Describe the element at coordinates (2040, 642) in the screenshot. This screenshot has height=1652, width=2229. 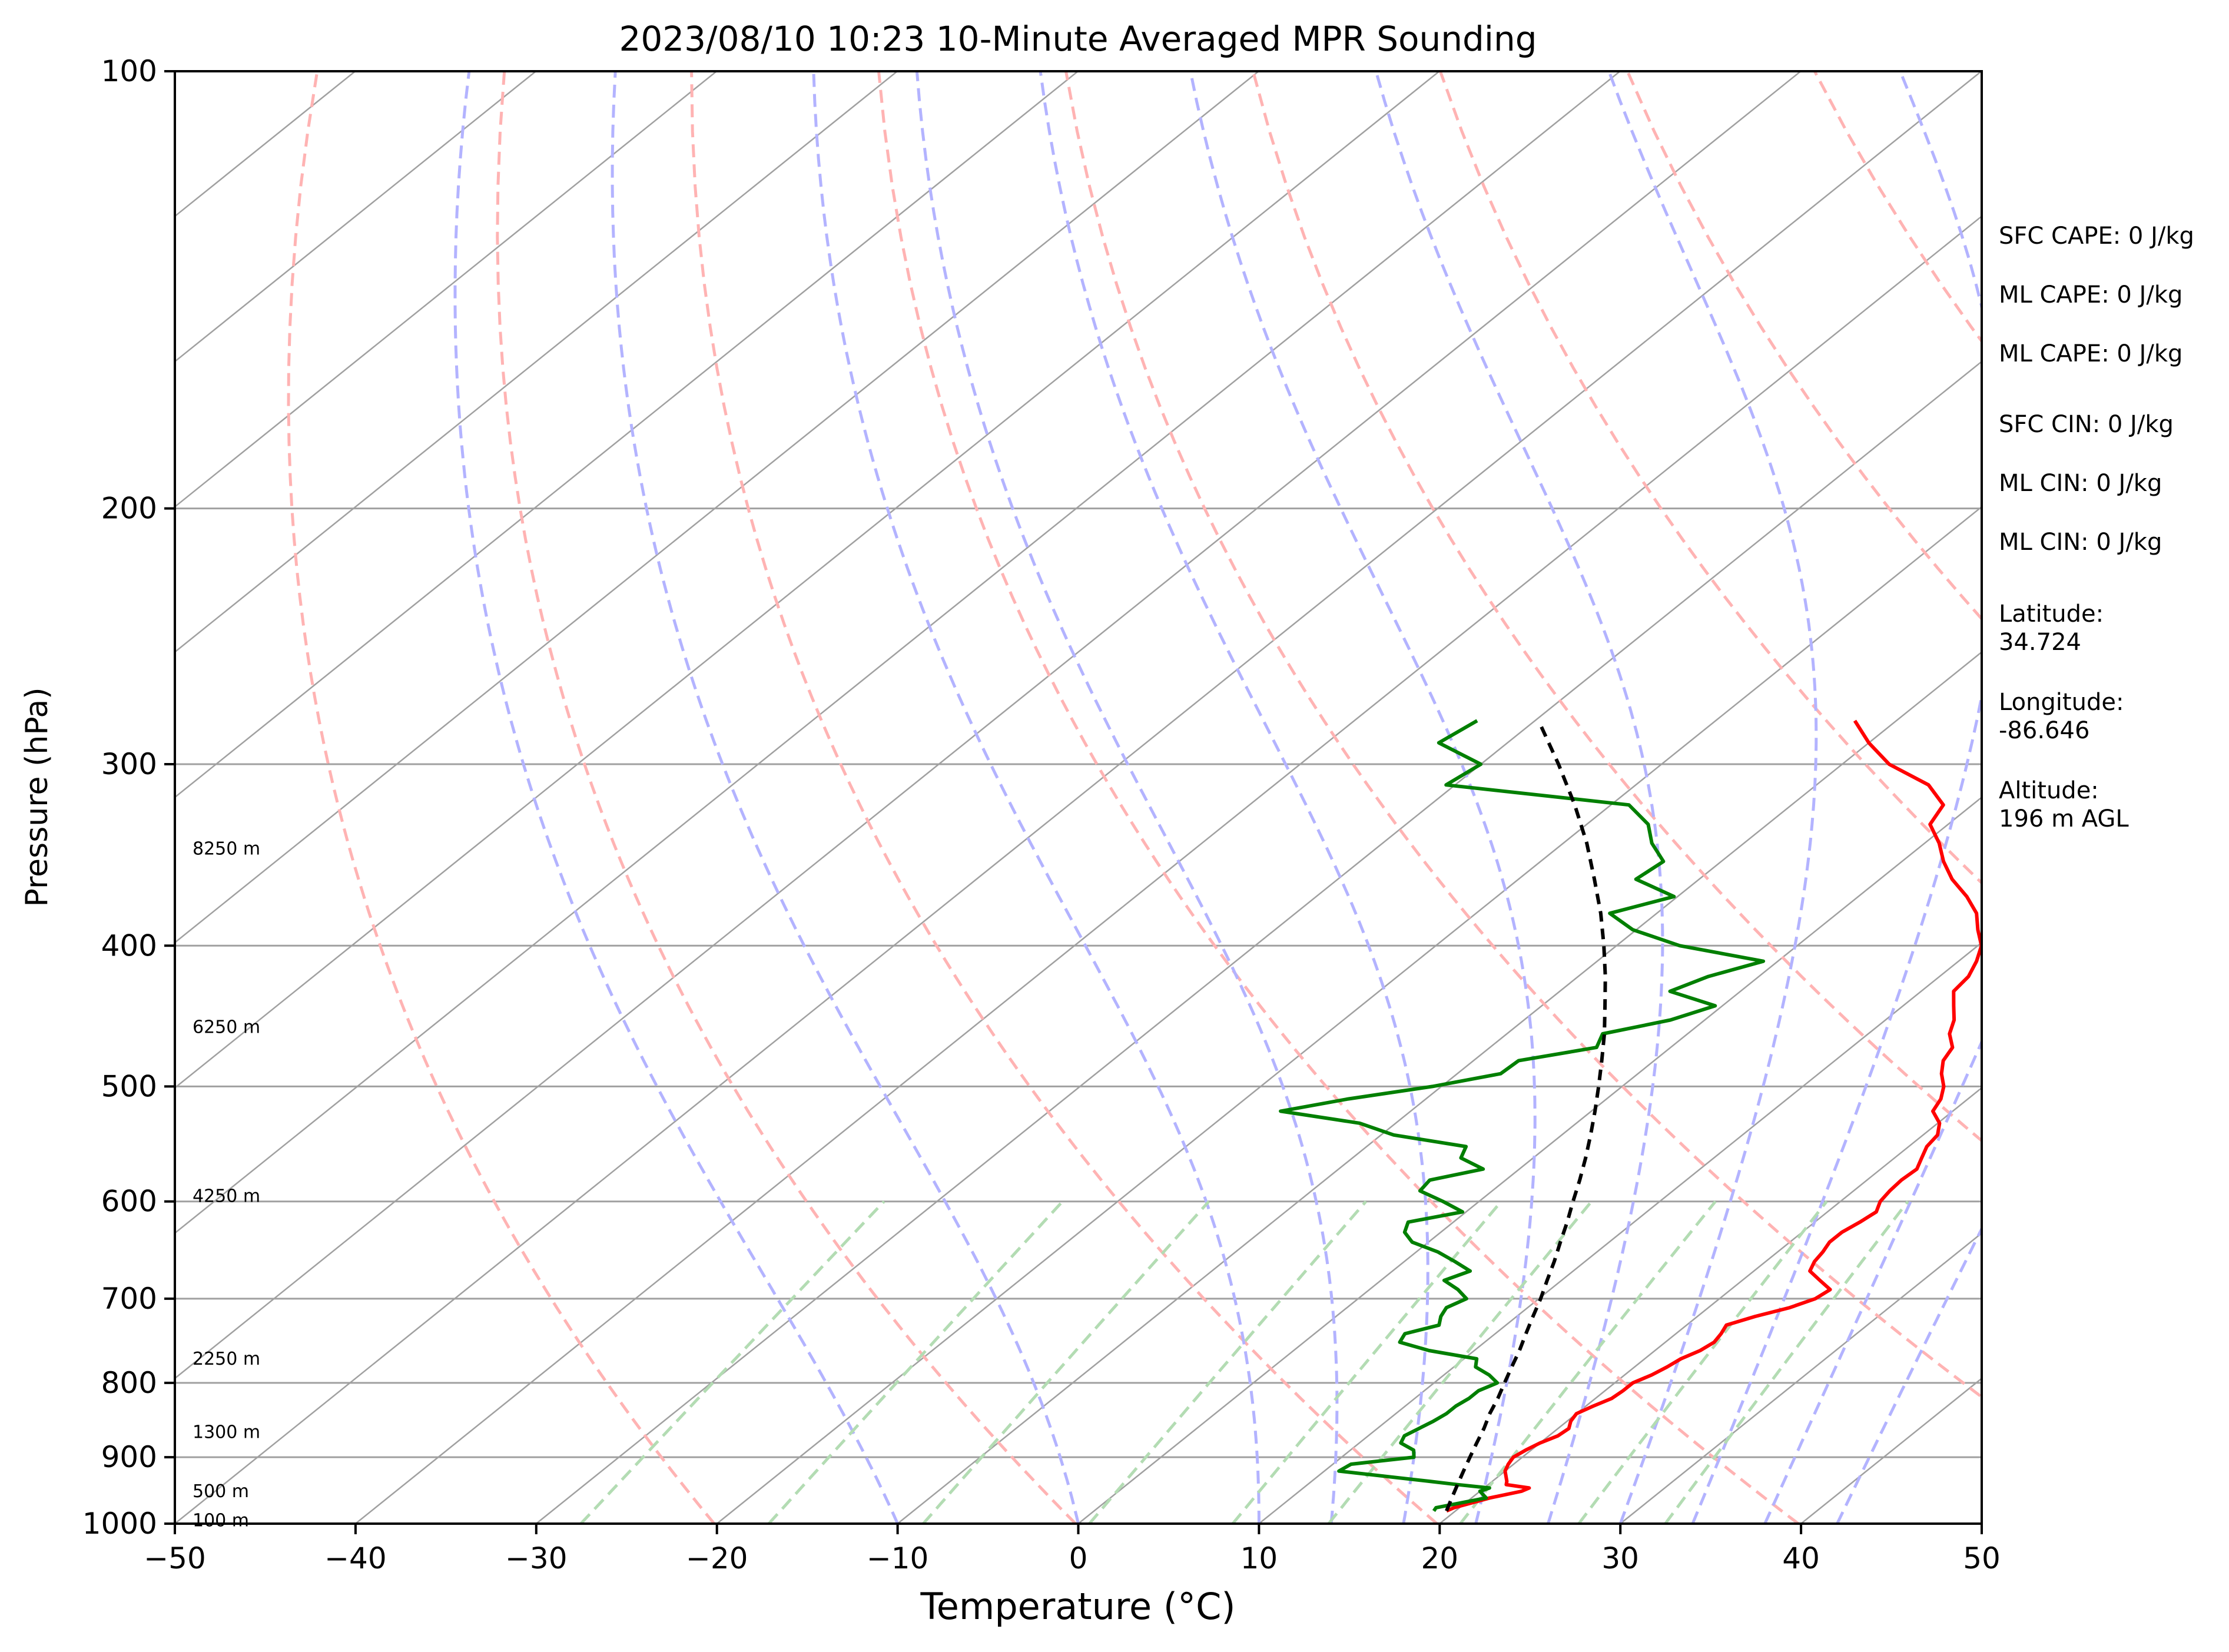
I see `latitude-value: 34.724` at that location.